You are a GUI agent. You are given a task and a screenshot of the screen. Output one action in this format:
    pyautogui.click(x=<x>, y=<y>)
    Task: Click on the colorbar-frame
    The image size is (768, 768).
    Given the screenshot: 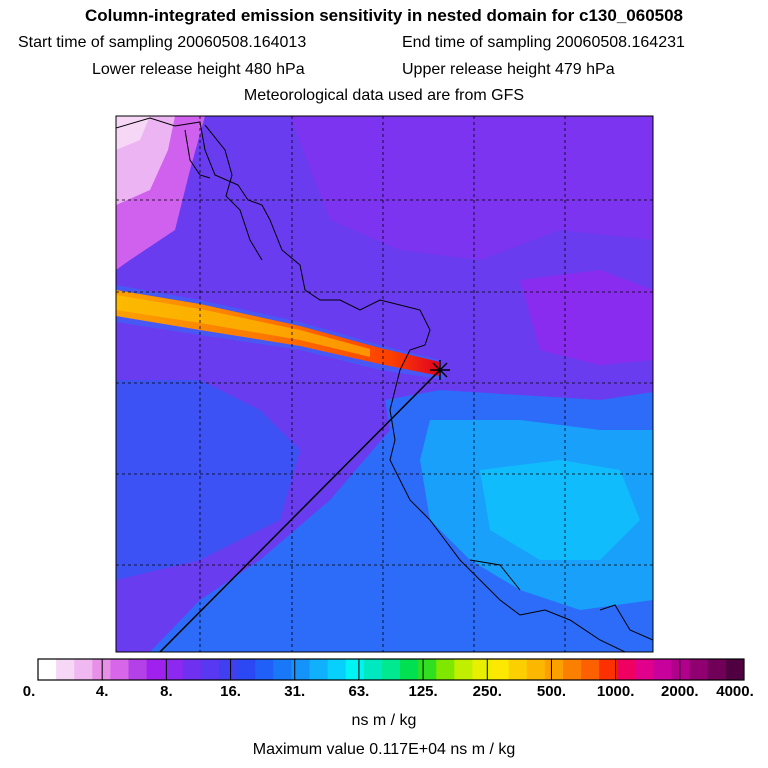 What is the action you would take?
    pyautogui.click(x=391, y=669)
    